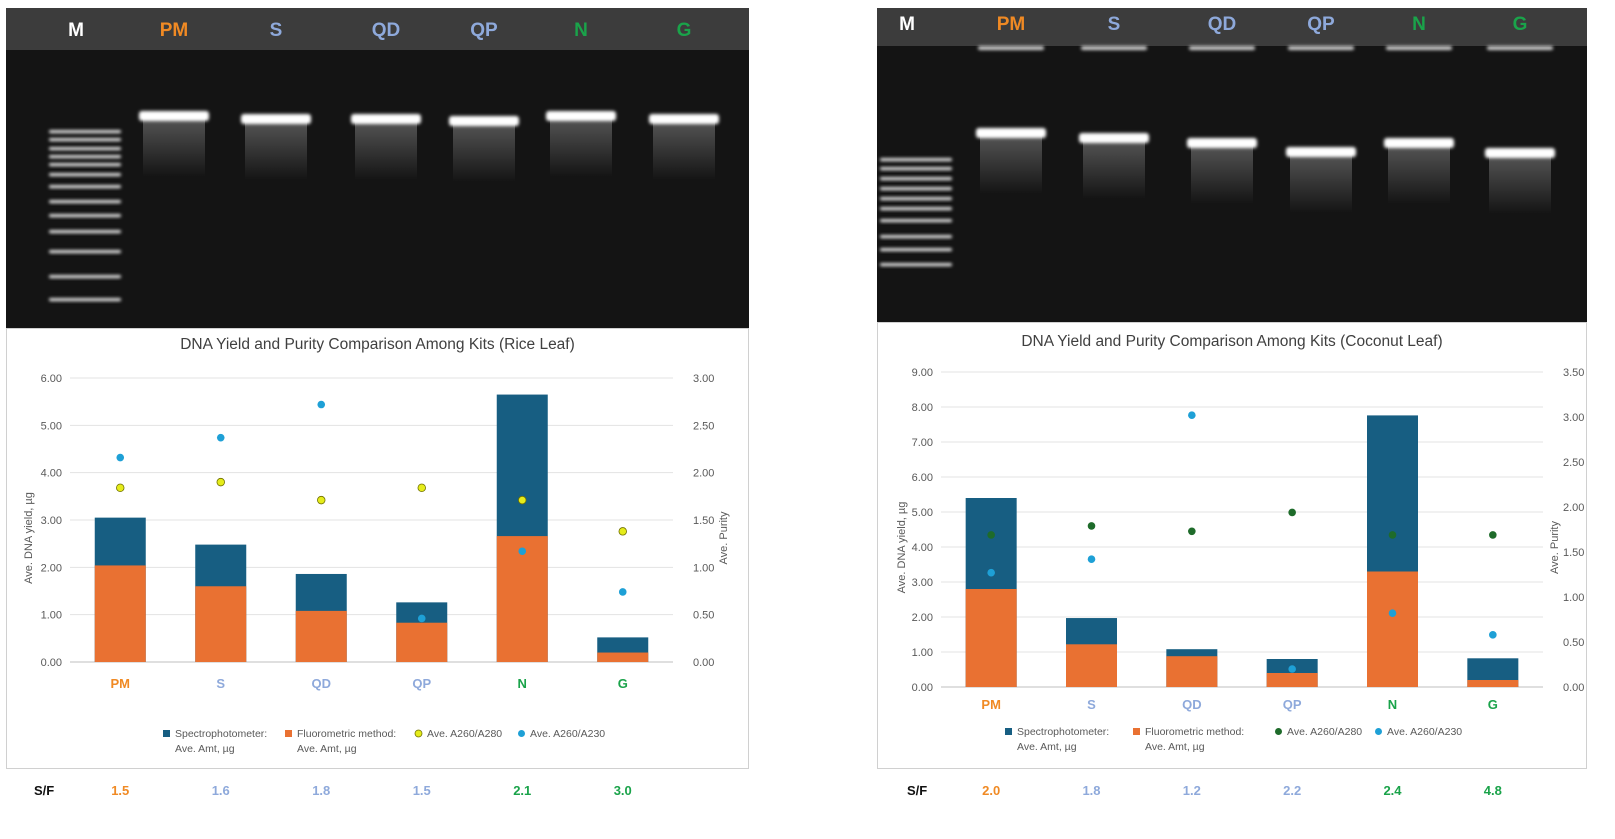  What do you see at coordinates (1419, 24) in the screenshot?
I see `gel-lane-label-n: N` at bounding box center [1419, 24].